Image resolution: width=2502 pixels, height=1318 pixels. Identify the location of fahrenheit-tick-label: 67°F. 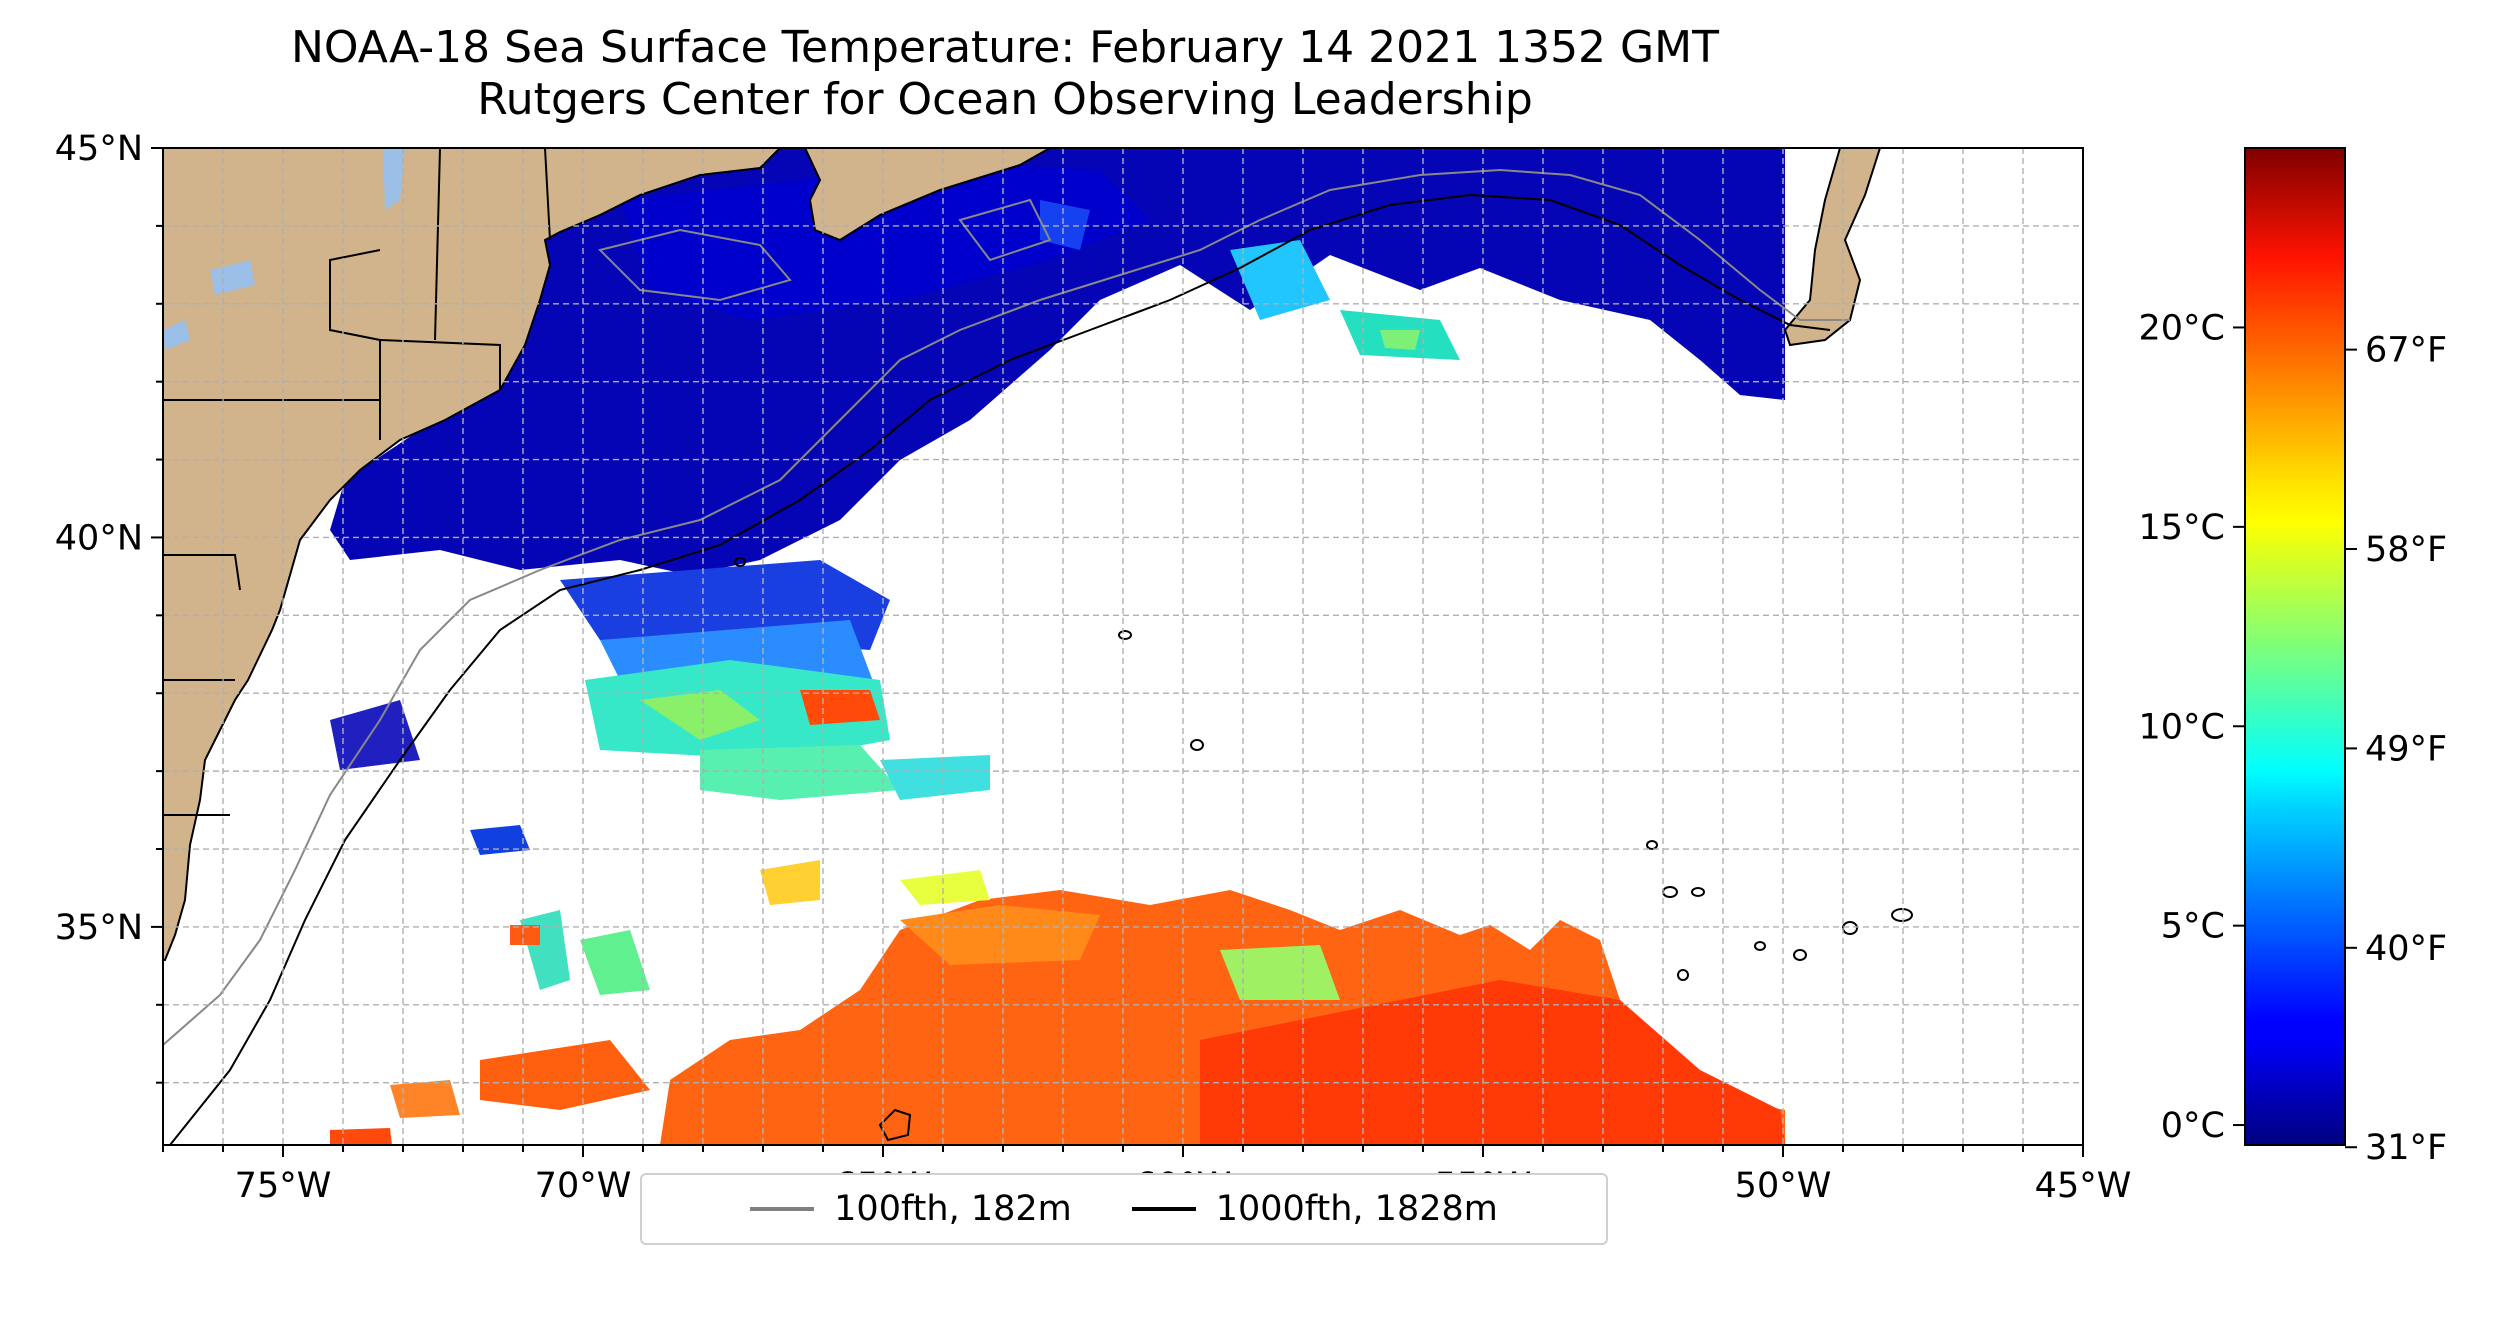
(2406, 351).